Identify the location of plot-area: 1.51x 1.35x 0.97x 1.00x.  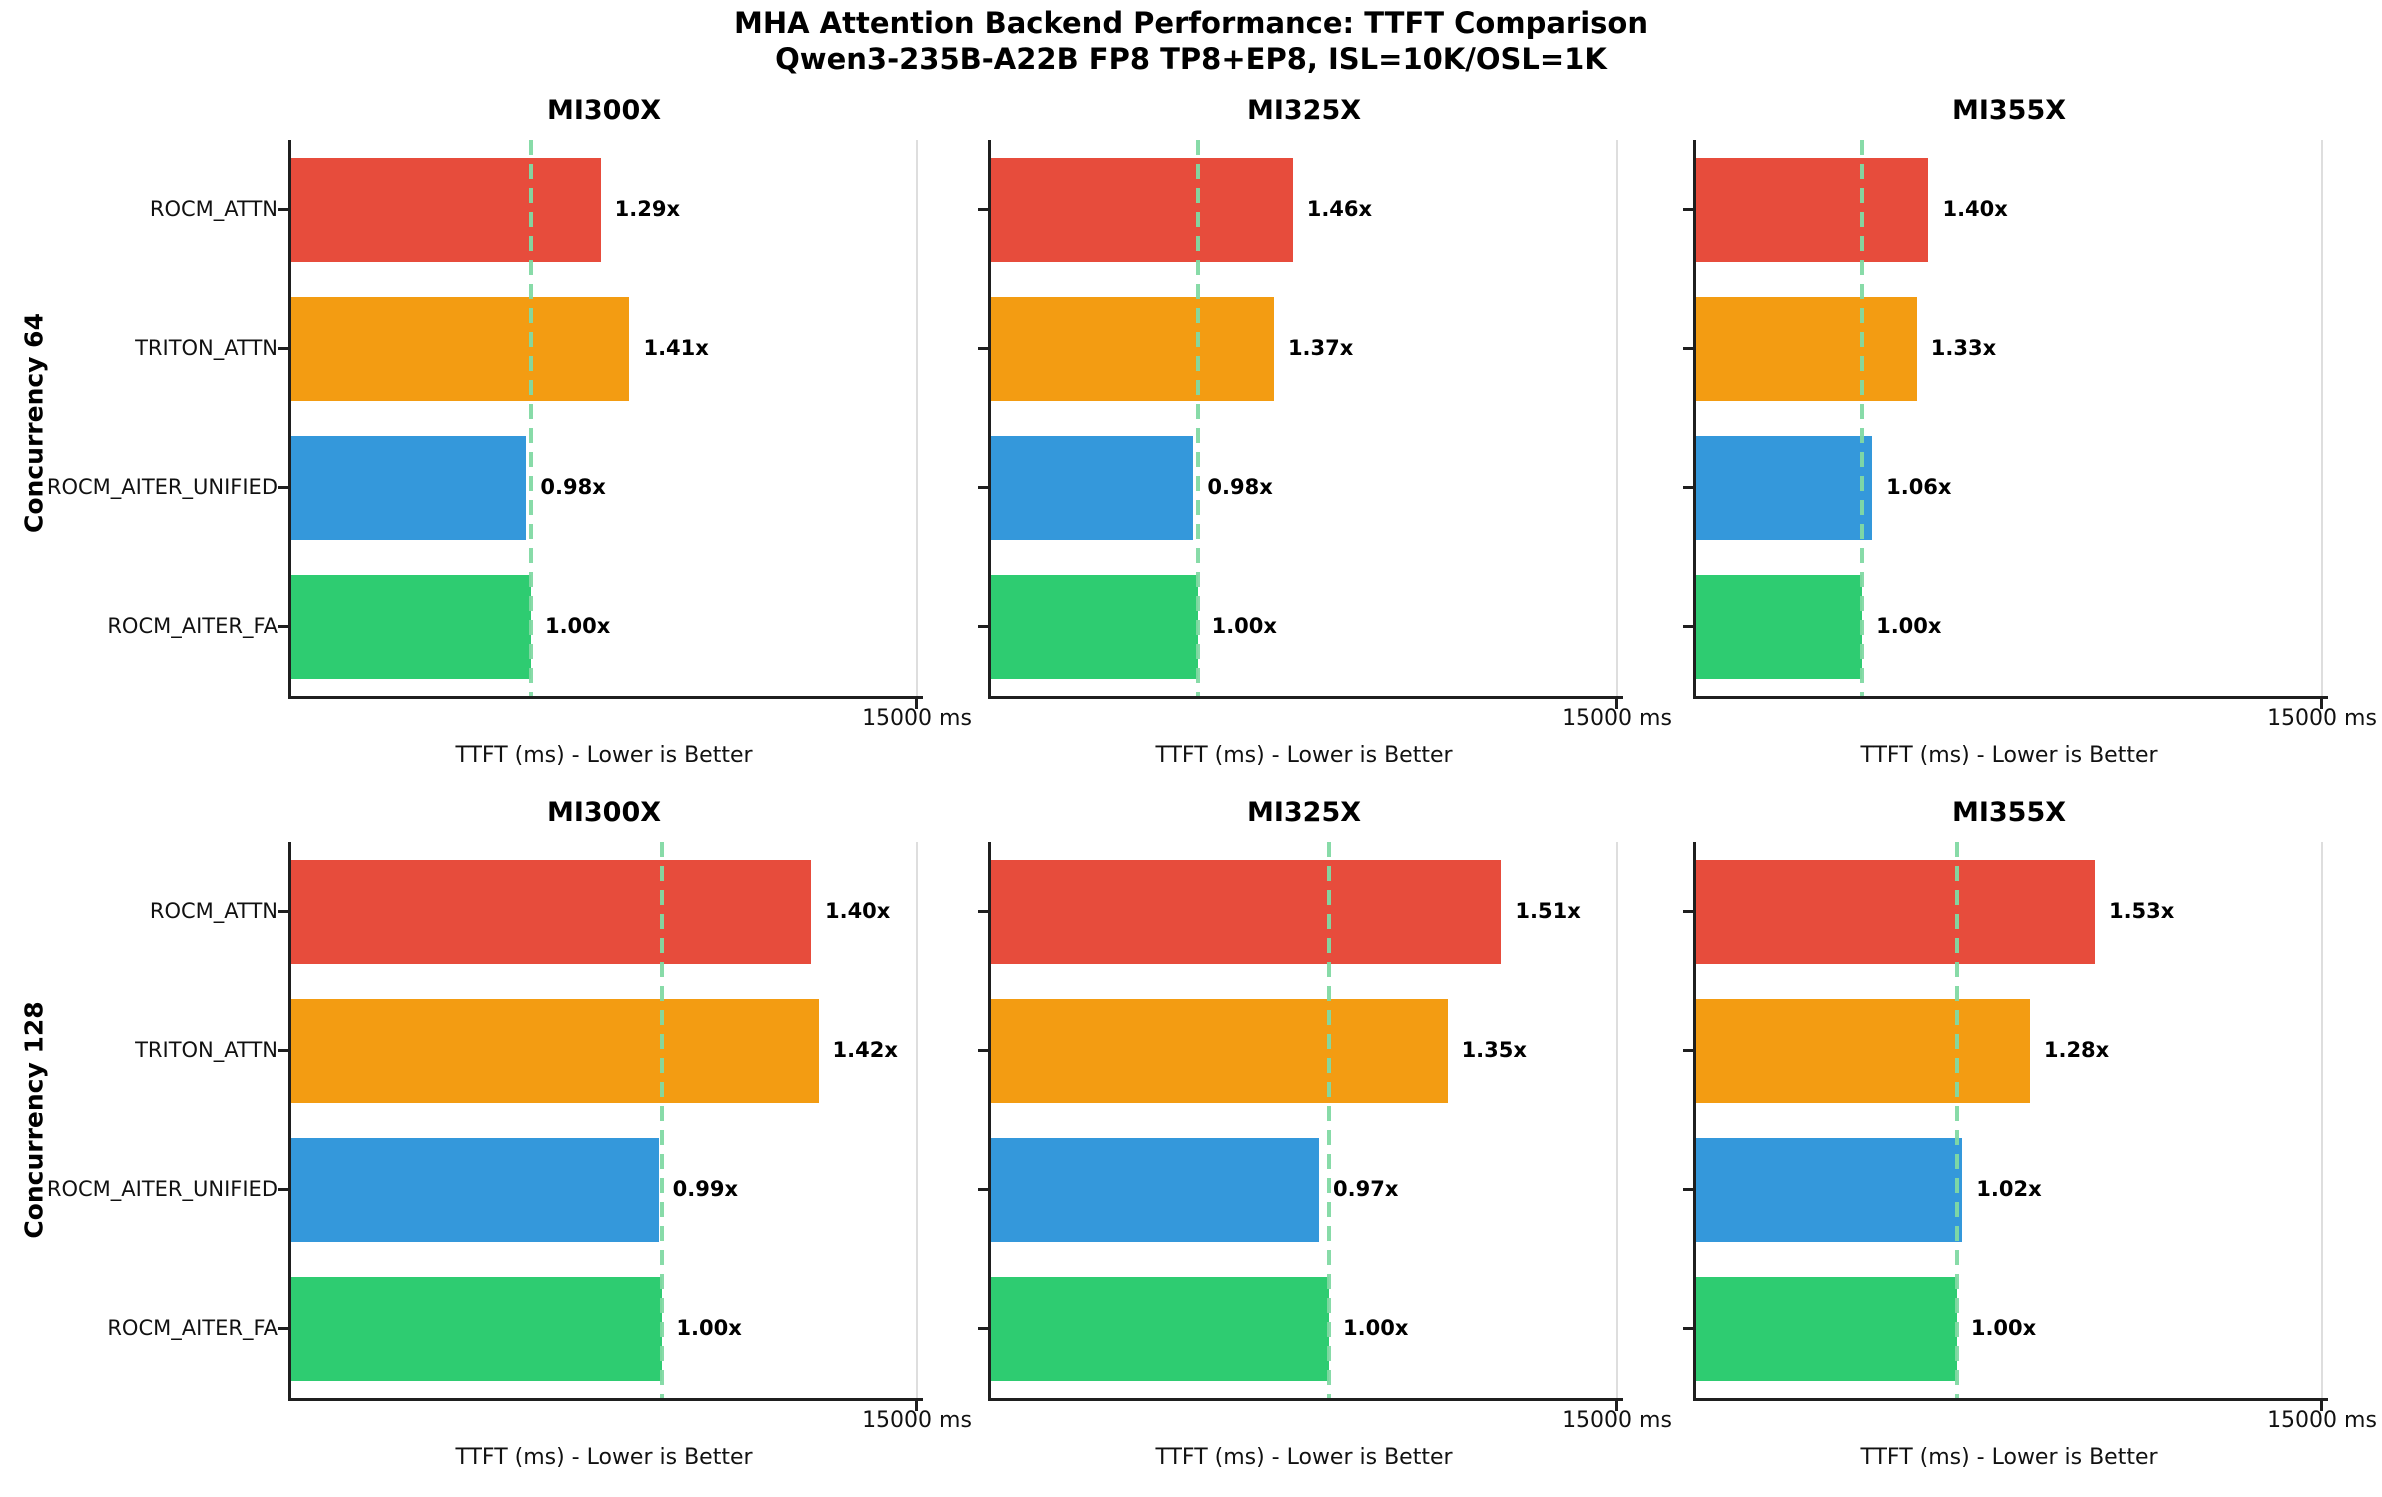
(1300, 1126).